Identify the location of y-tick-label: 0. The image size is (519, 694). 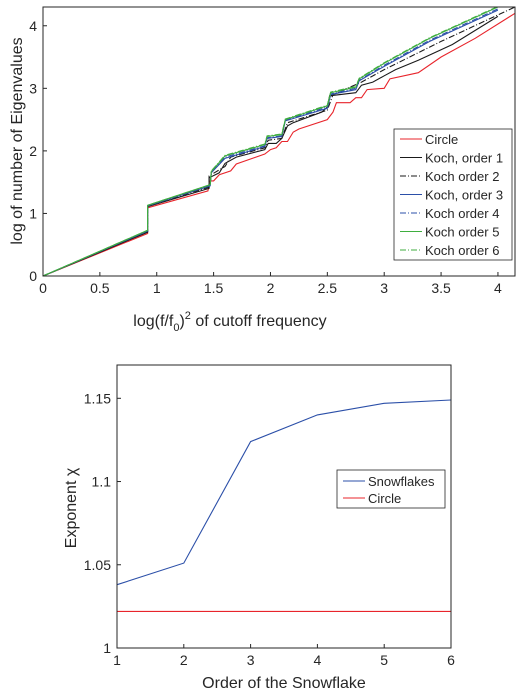
(33, 276).